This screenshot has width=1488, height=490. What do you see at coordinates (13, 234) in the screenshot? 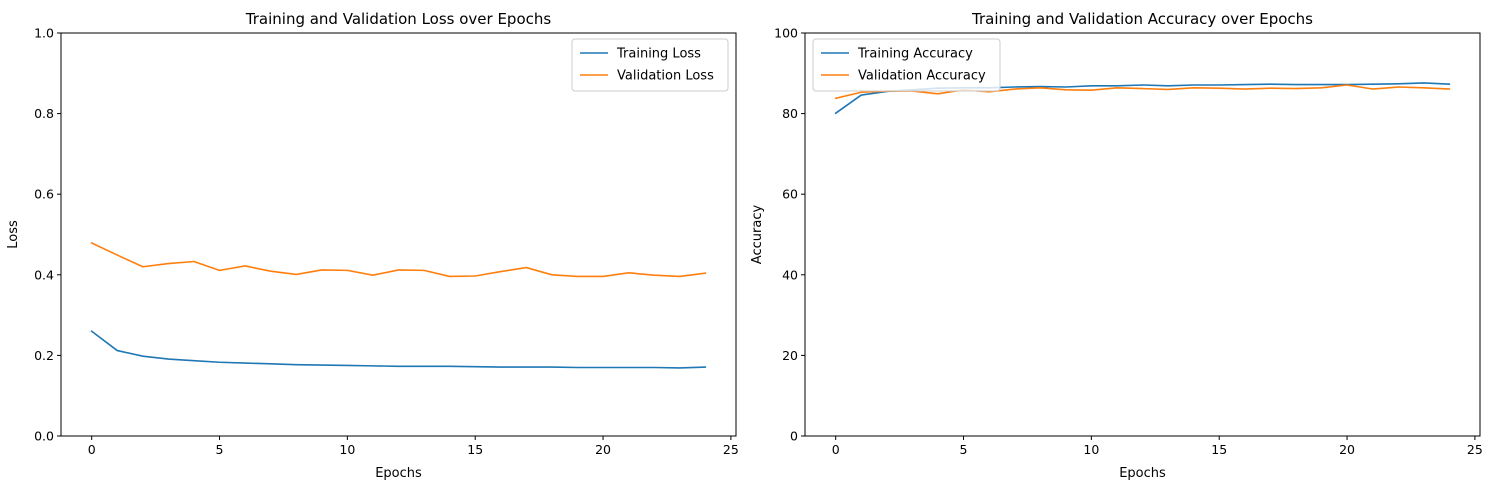
I see `y-axis-label: Loss` at bounding box center [13, 234].